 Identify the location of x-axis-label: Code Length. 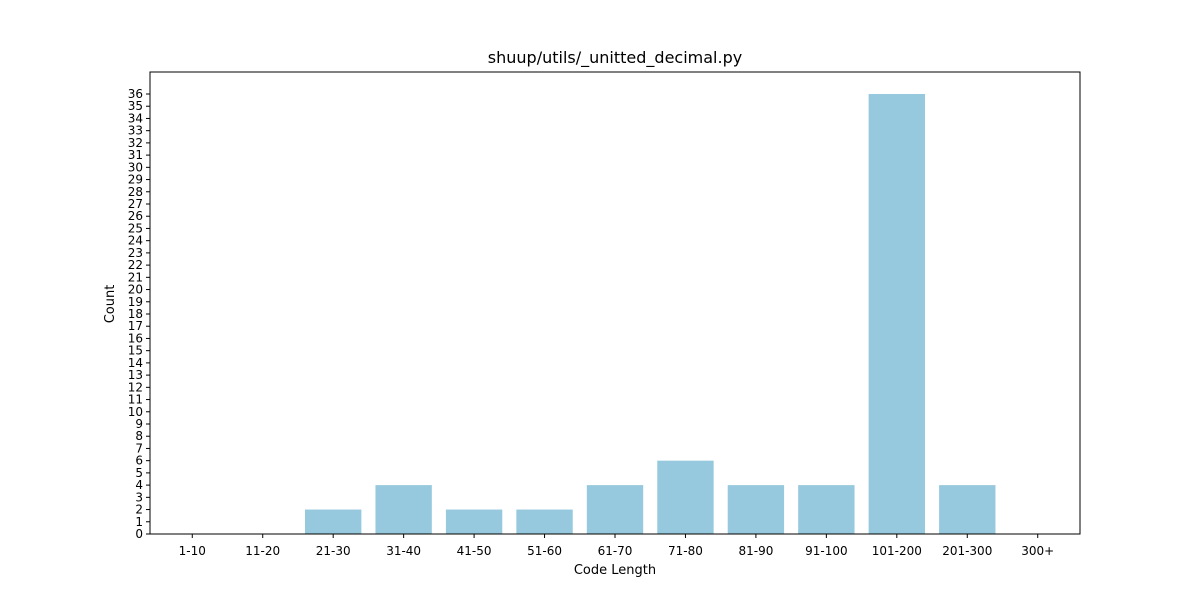
(615, 570).